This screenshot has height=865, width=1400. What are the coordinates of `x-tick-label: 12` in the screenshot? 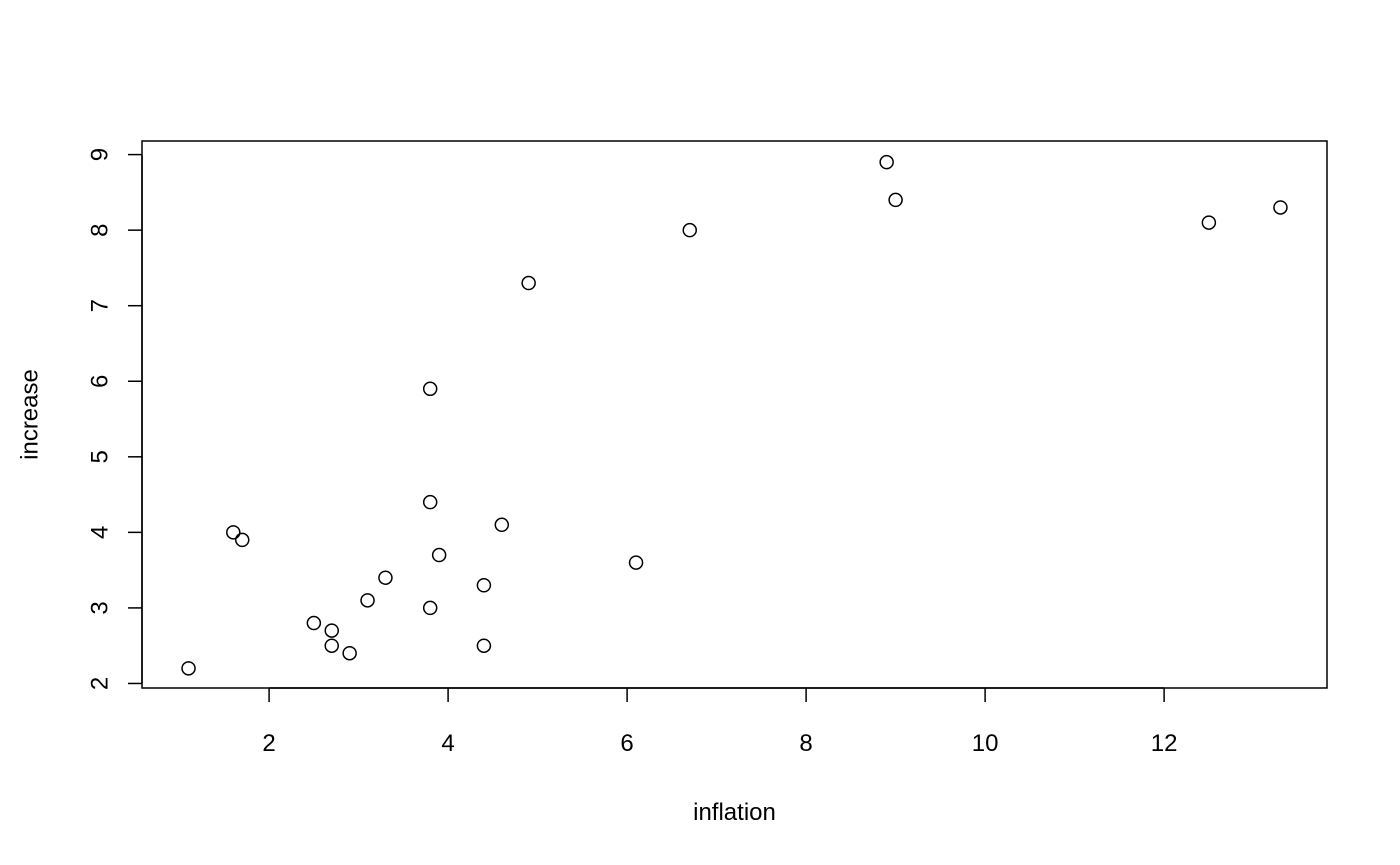 It's located at (1164, 743).